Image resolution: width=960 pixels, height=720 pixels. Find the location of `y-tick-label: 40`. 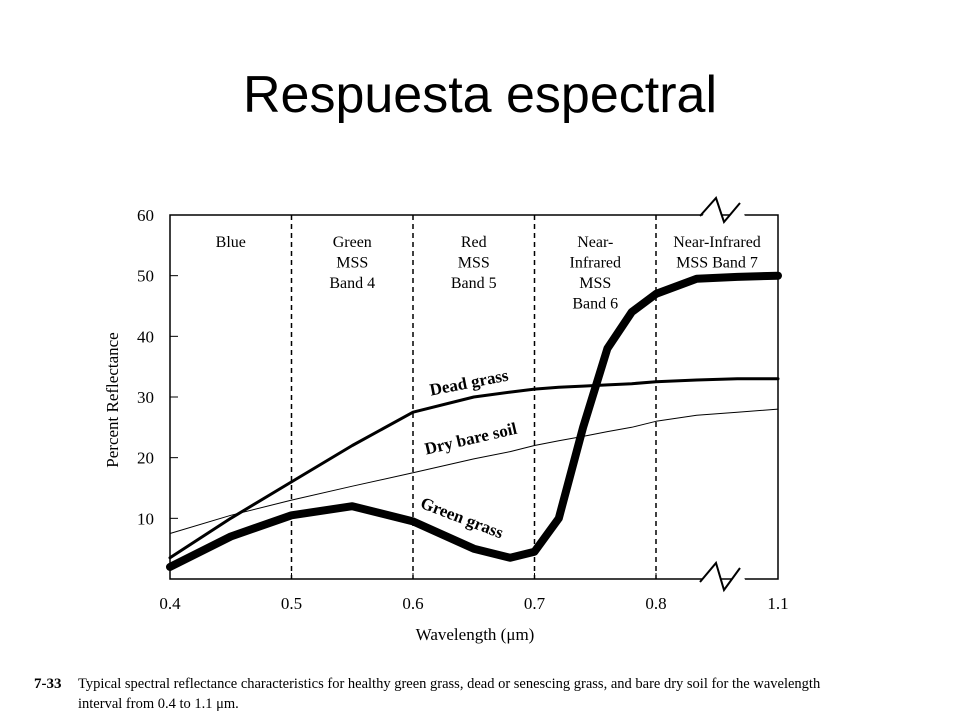

y-tick-label: 40 is located at coordinates (145, 336).